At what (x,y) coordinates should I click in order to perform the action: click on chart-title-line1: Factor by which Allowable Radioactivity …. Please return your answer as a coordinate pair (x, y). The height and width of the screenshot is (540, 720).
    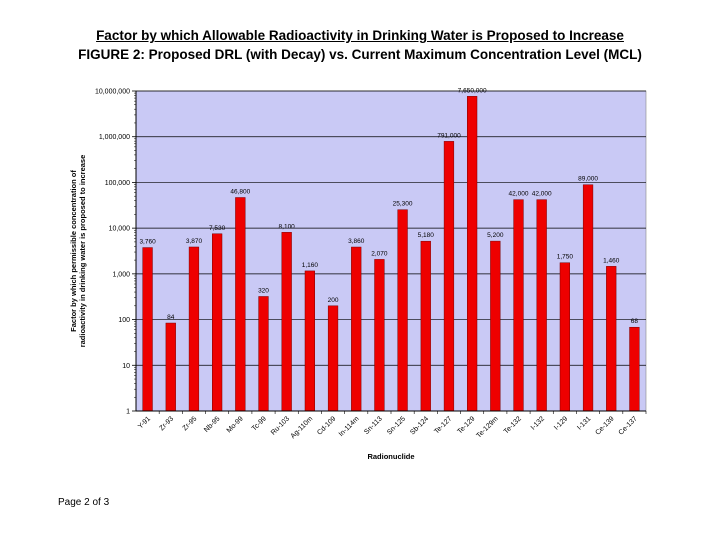
    Looking at the image, I should click on (360, 35).